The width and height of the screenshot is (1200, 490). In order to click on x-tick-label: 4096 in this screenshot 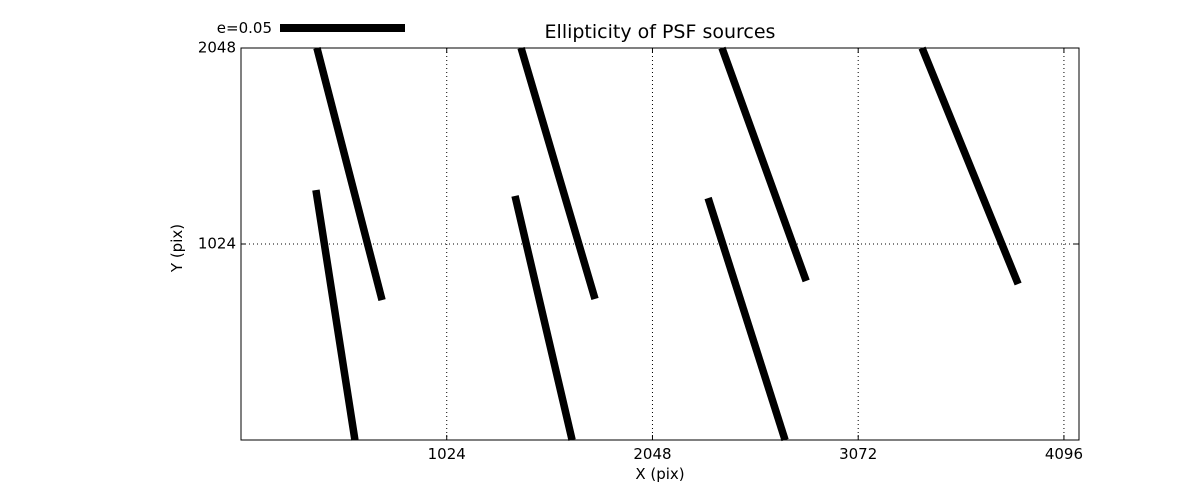, I will do `click(1064, 454)`.